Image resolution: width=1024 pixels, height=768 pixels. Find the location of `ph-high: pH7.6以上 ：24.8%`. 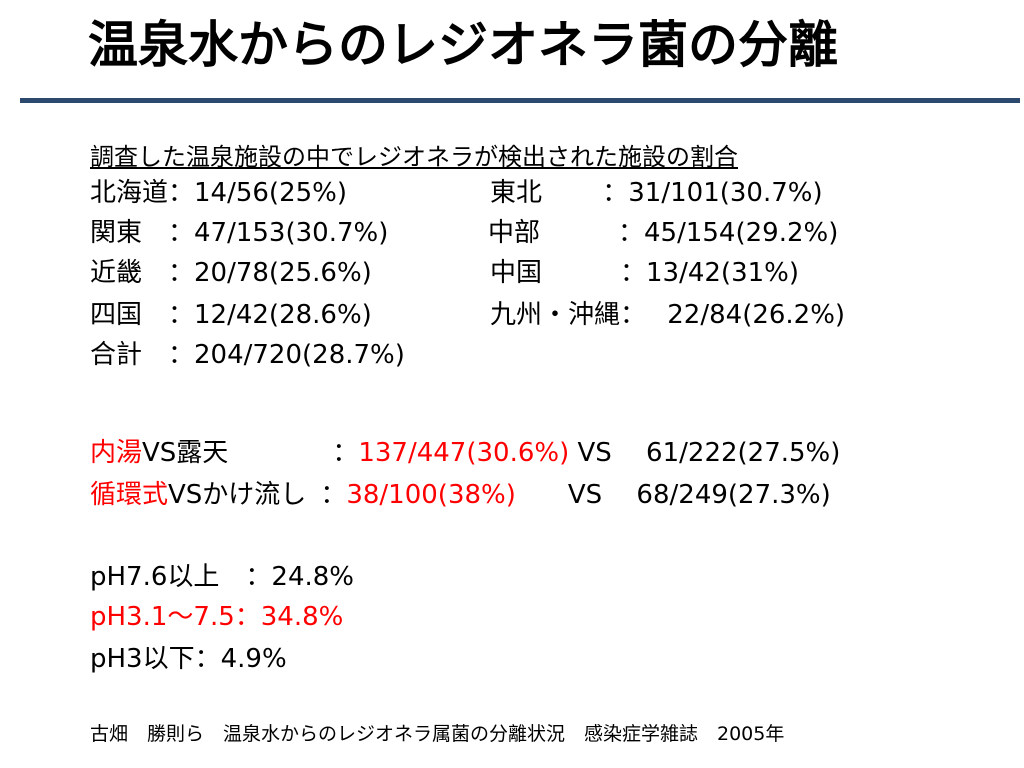

ph-high: pH7.6以上 ：24.8% is located at coordinates (222, 577).